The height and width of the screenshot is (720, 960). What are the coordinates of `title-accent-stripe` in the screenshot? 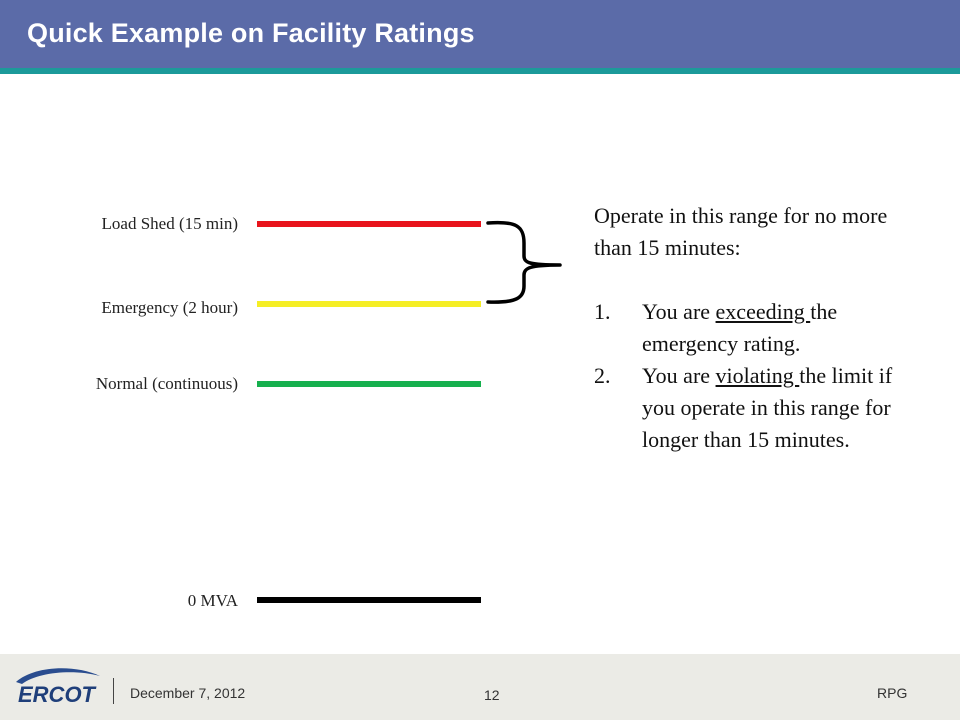 It's located at (480, 71).